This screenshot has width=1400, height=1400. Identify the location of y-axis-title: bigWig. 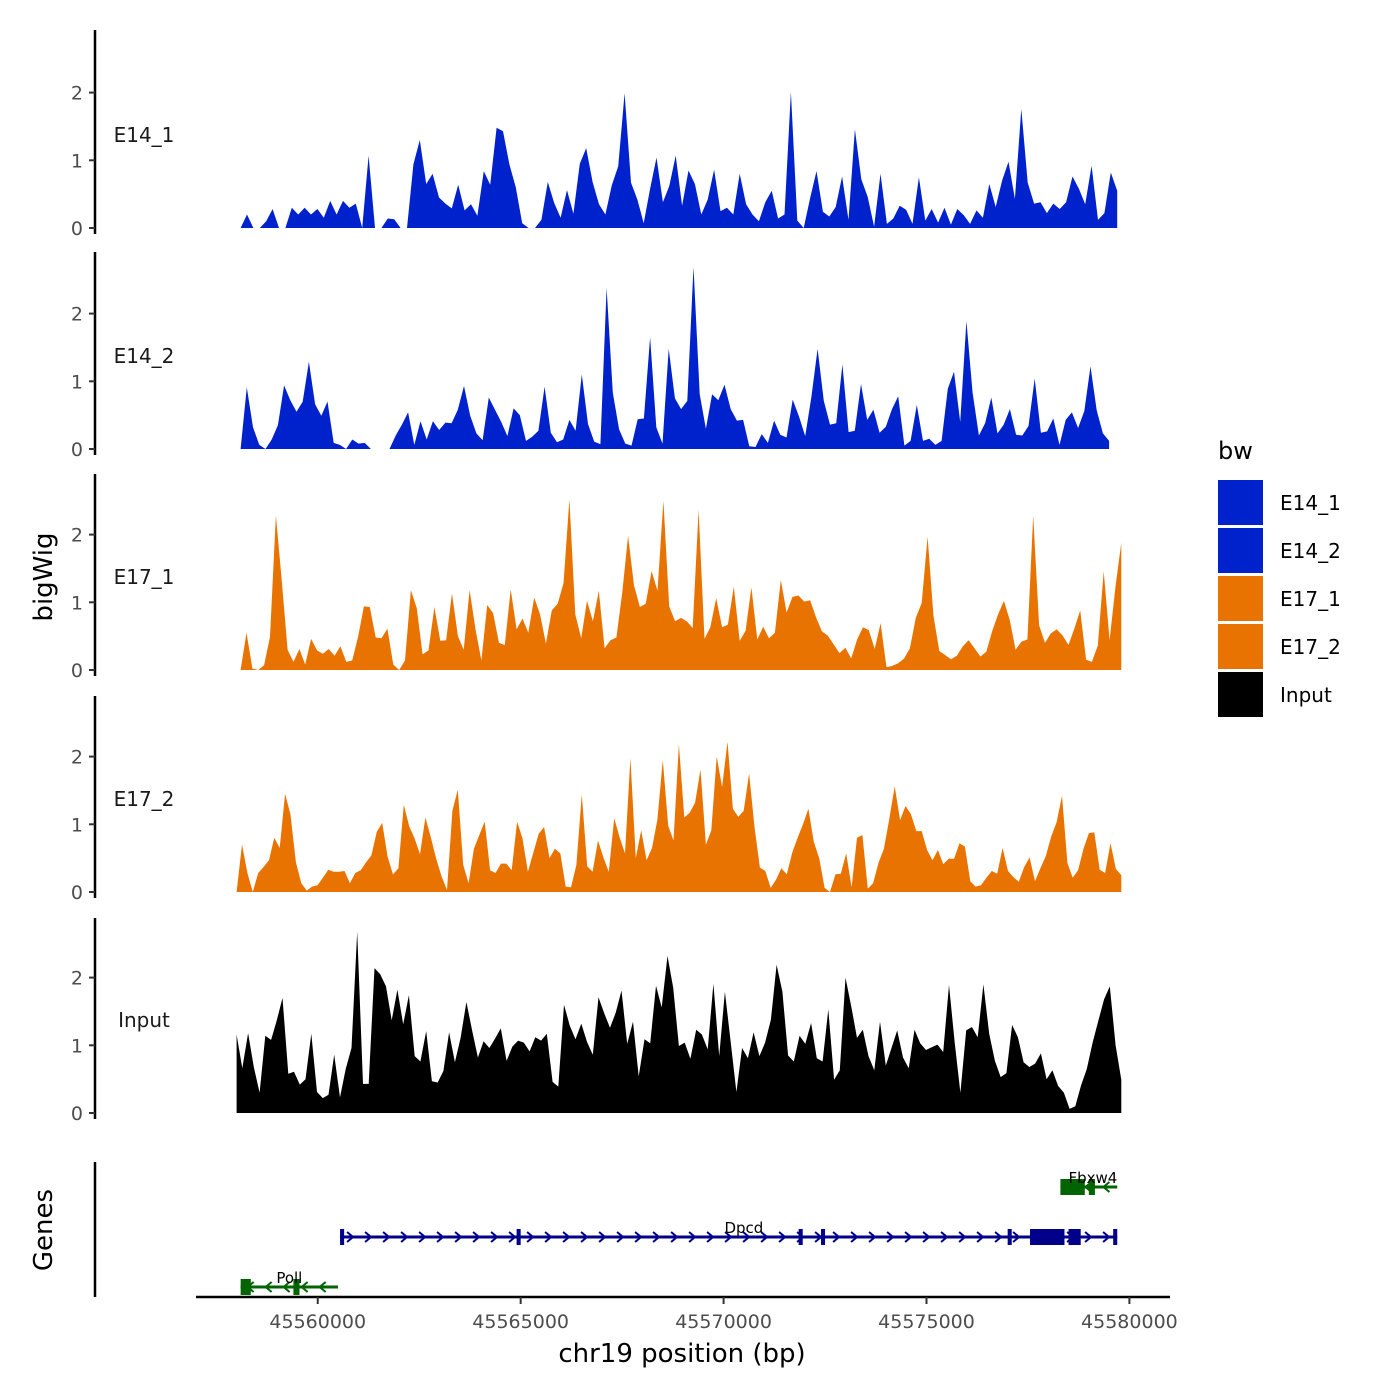
(44, 576).